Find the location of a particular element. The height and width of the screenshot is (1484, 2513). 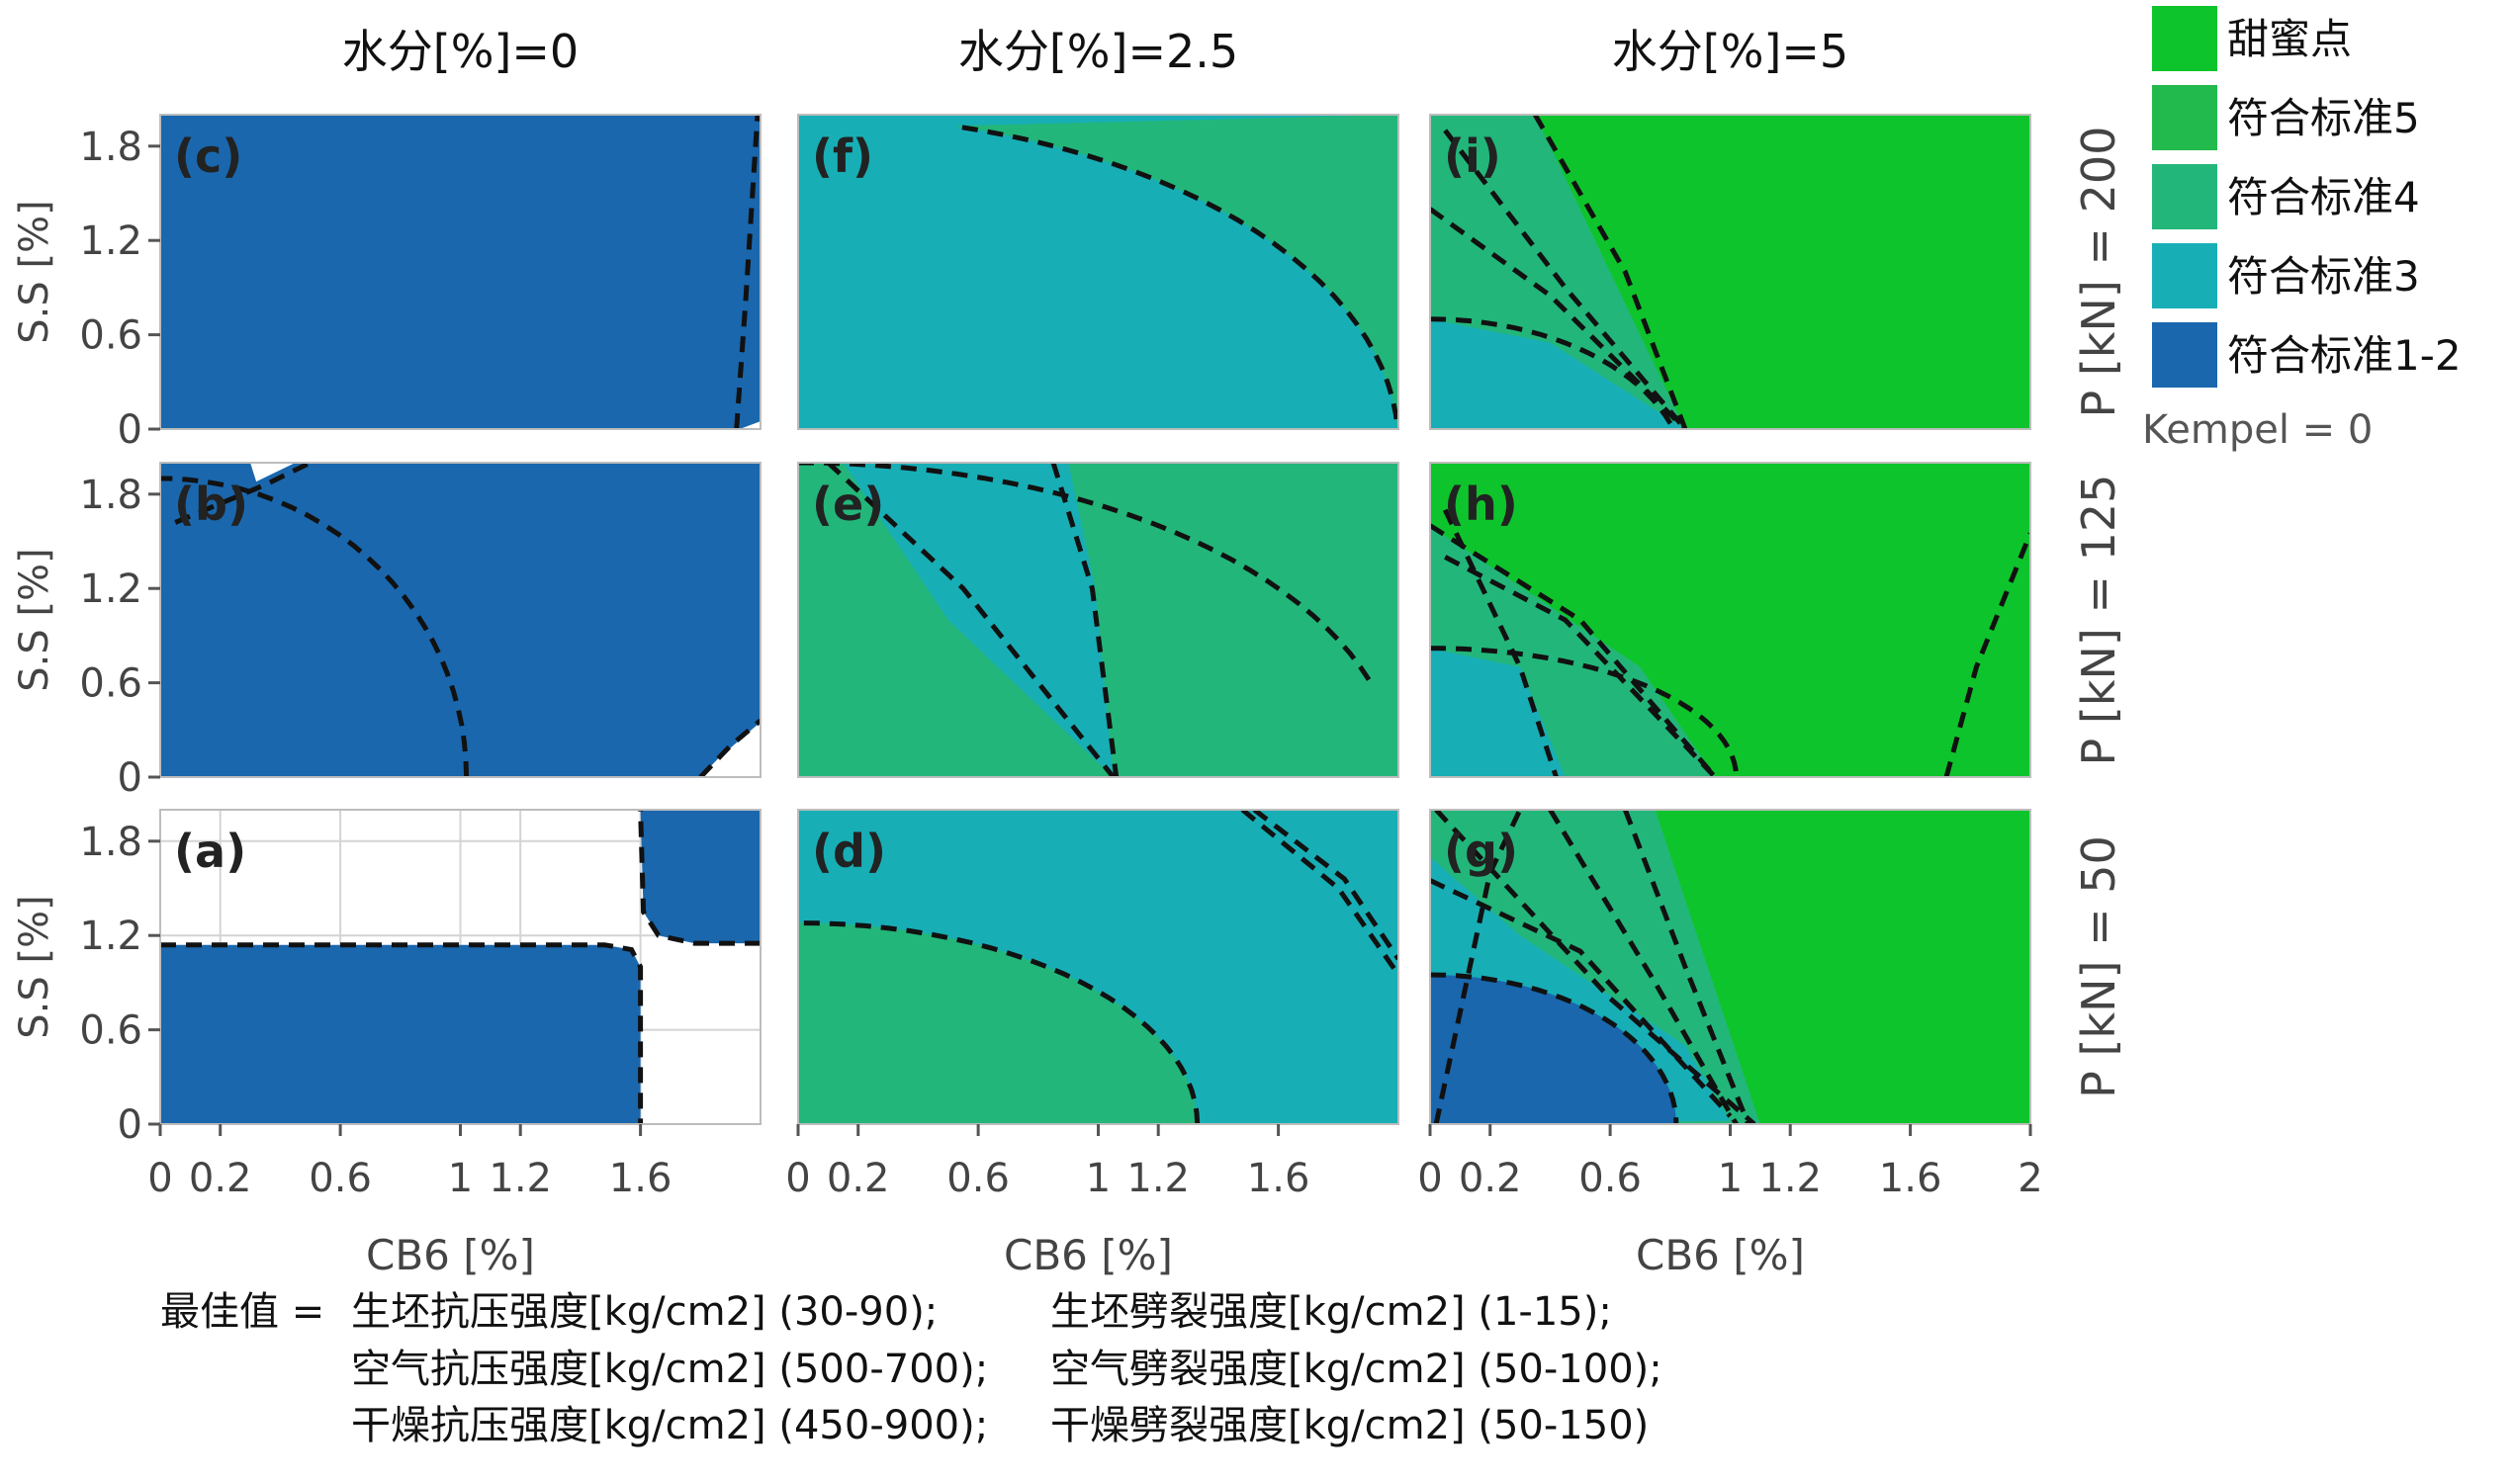

x-tick-label: 2 is located at coordinates (2030, 1178).